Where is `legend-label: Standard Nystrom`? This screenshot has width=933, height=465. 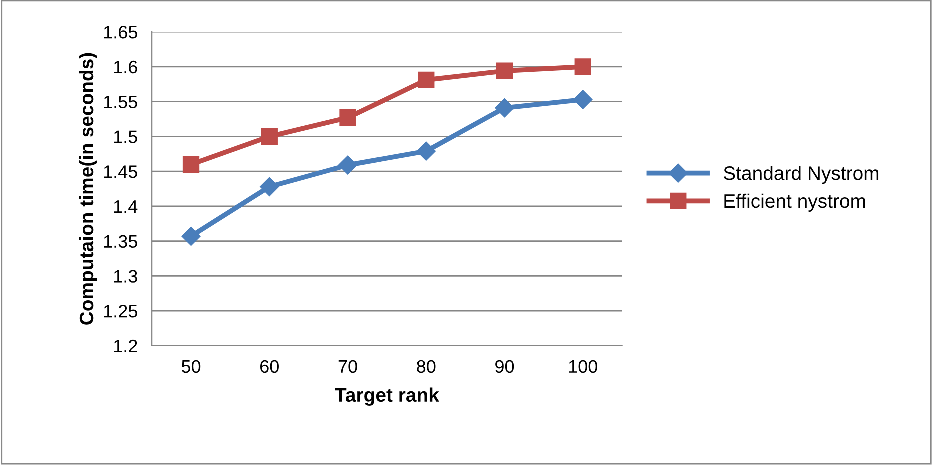 legend-label: Standard Nystrom is located at coordinates (801, 175).